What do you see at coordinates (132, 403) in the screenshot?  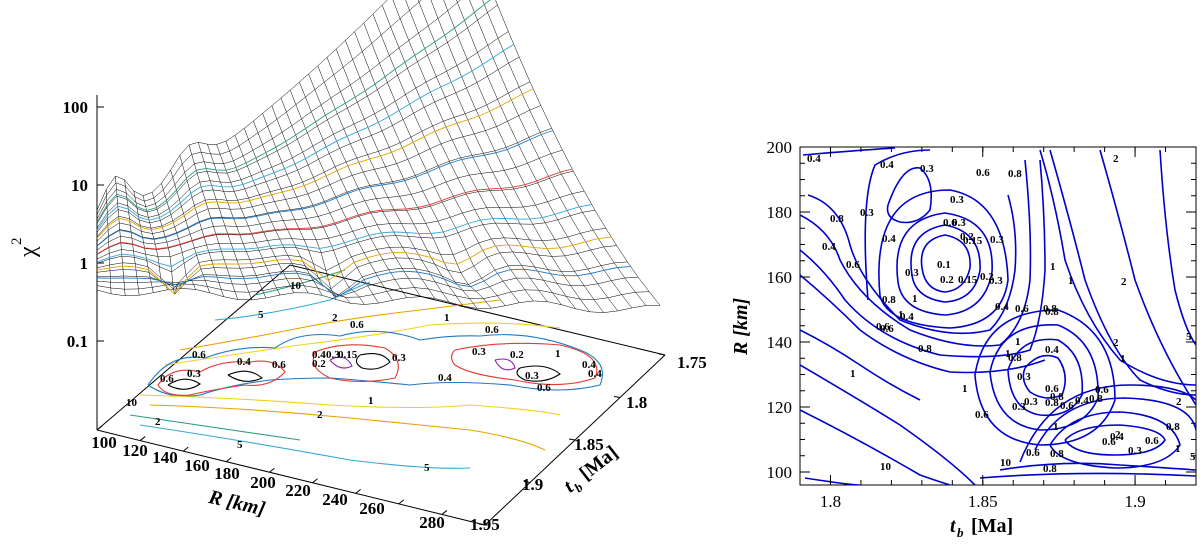 I see `floor-contour-label: 10` at bounding box center [132, 403].